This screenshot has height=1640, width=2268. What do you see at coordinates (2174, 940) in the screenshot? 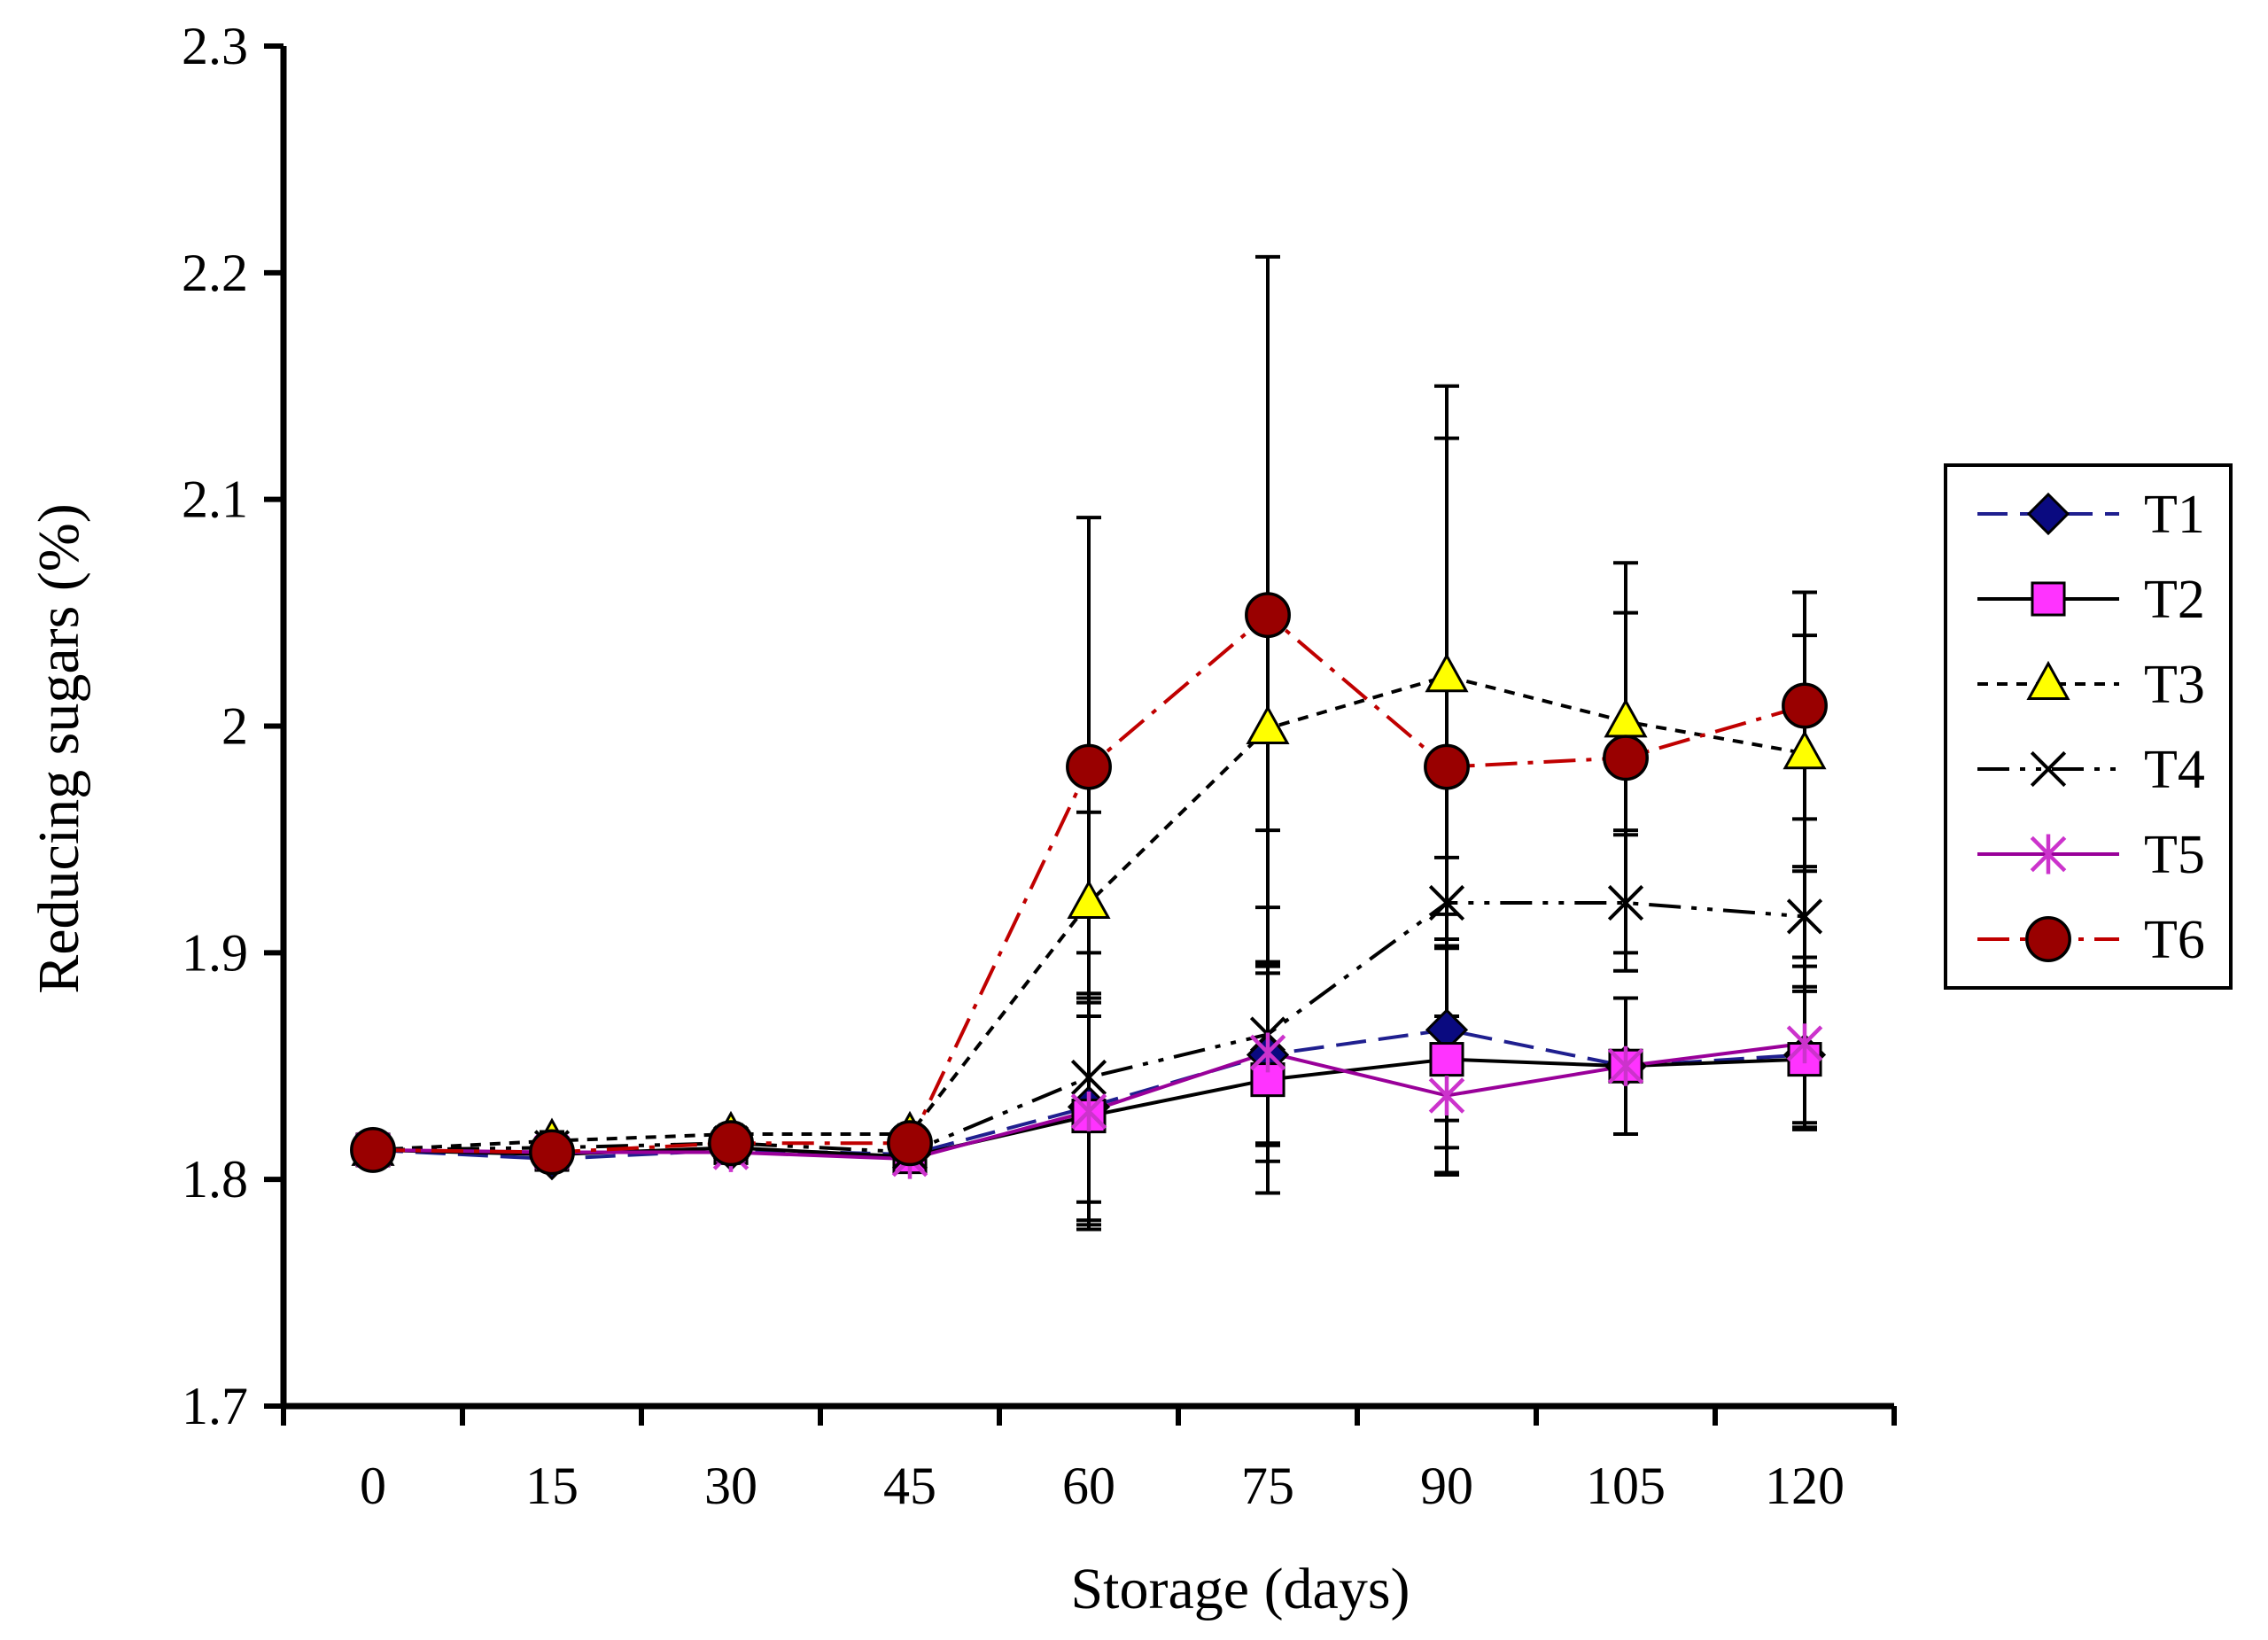
I see `legend-label: T6` at bounding box center [2174, 940].